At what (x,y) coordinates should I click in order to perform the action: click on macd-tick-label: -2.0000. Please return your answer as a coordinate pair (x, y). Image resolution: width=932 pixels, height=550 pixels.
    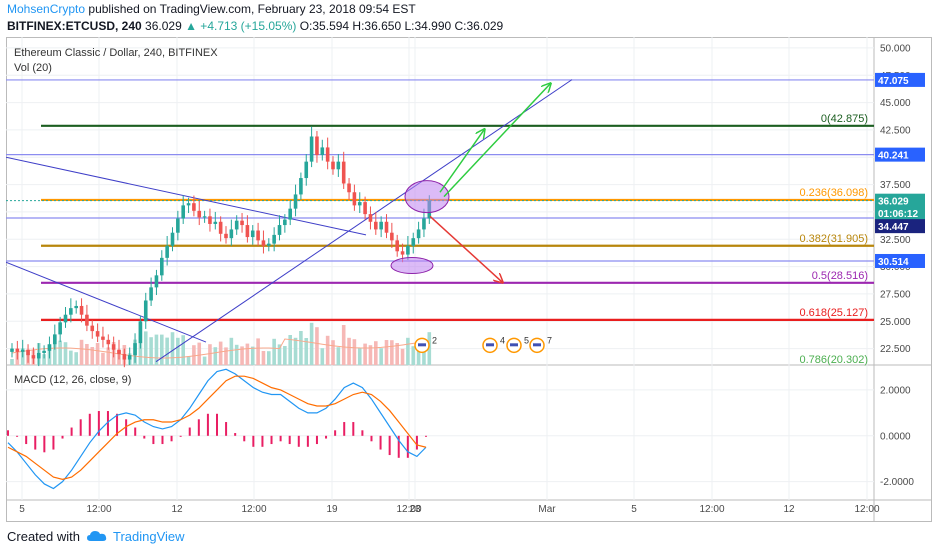
    Looking at the image, I should click on (897, 482).